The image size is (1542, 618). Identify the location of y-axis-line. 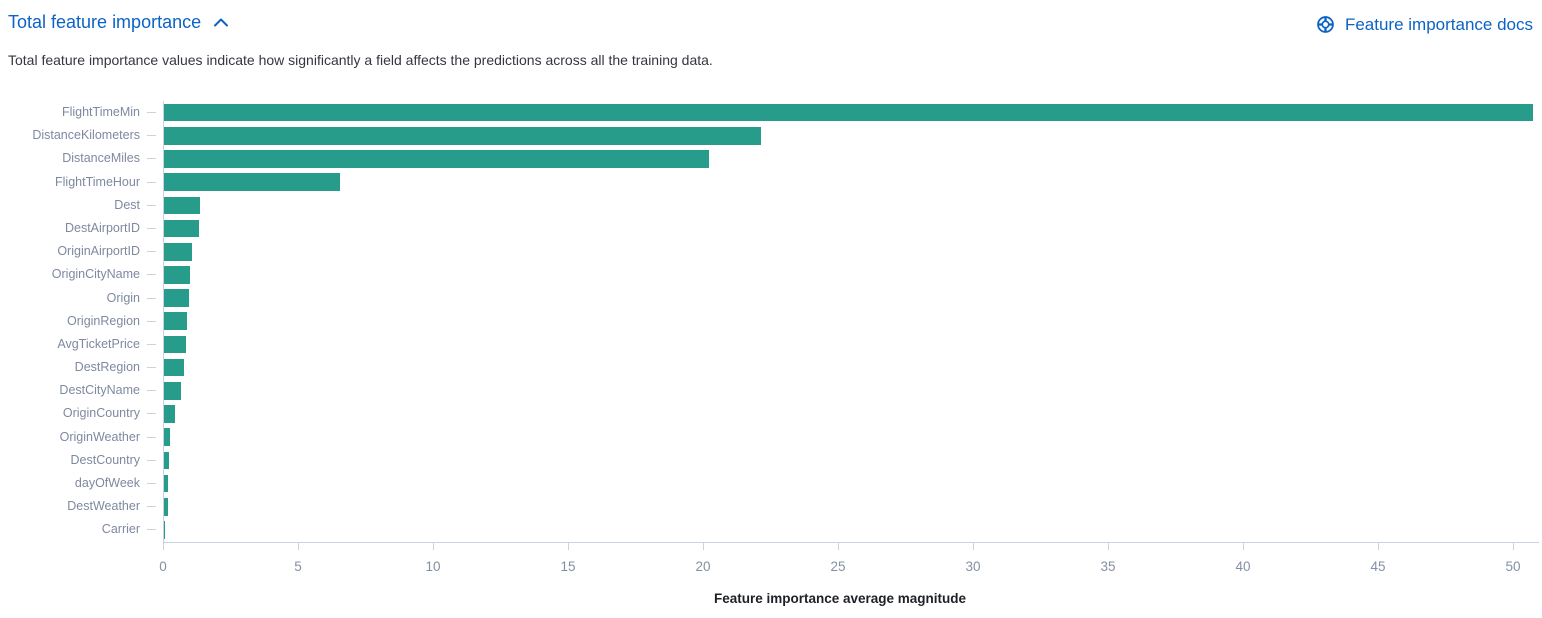
(163, 321).